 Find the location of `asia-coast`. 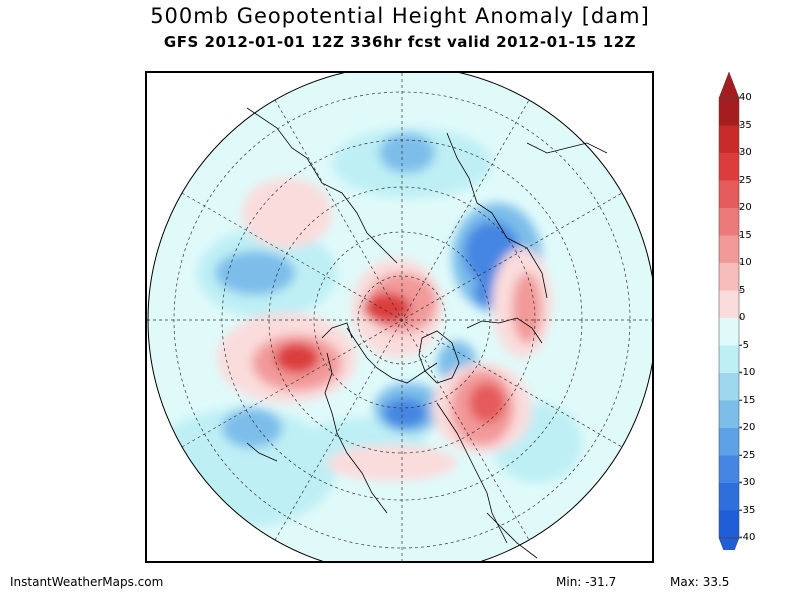

asia-coast is located at coordinates (322, 185).